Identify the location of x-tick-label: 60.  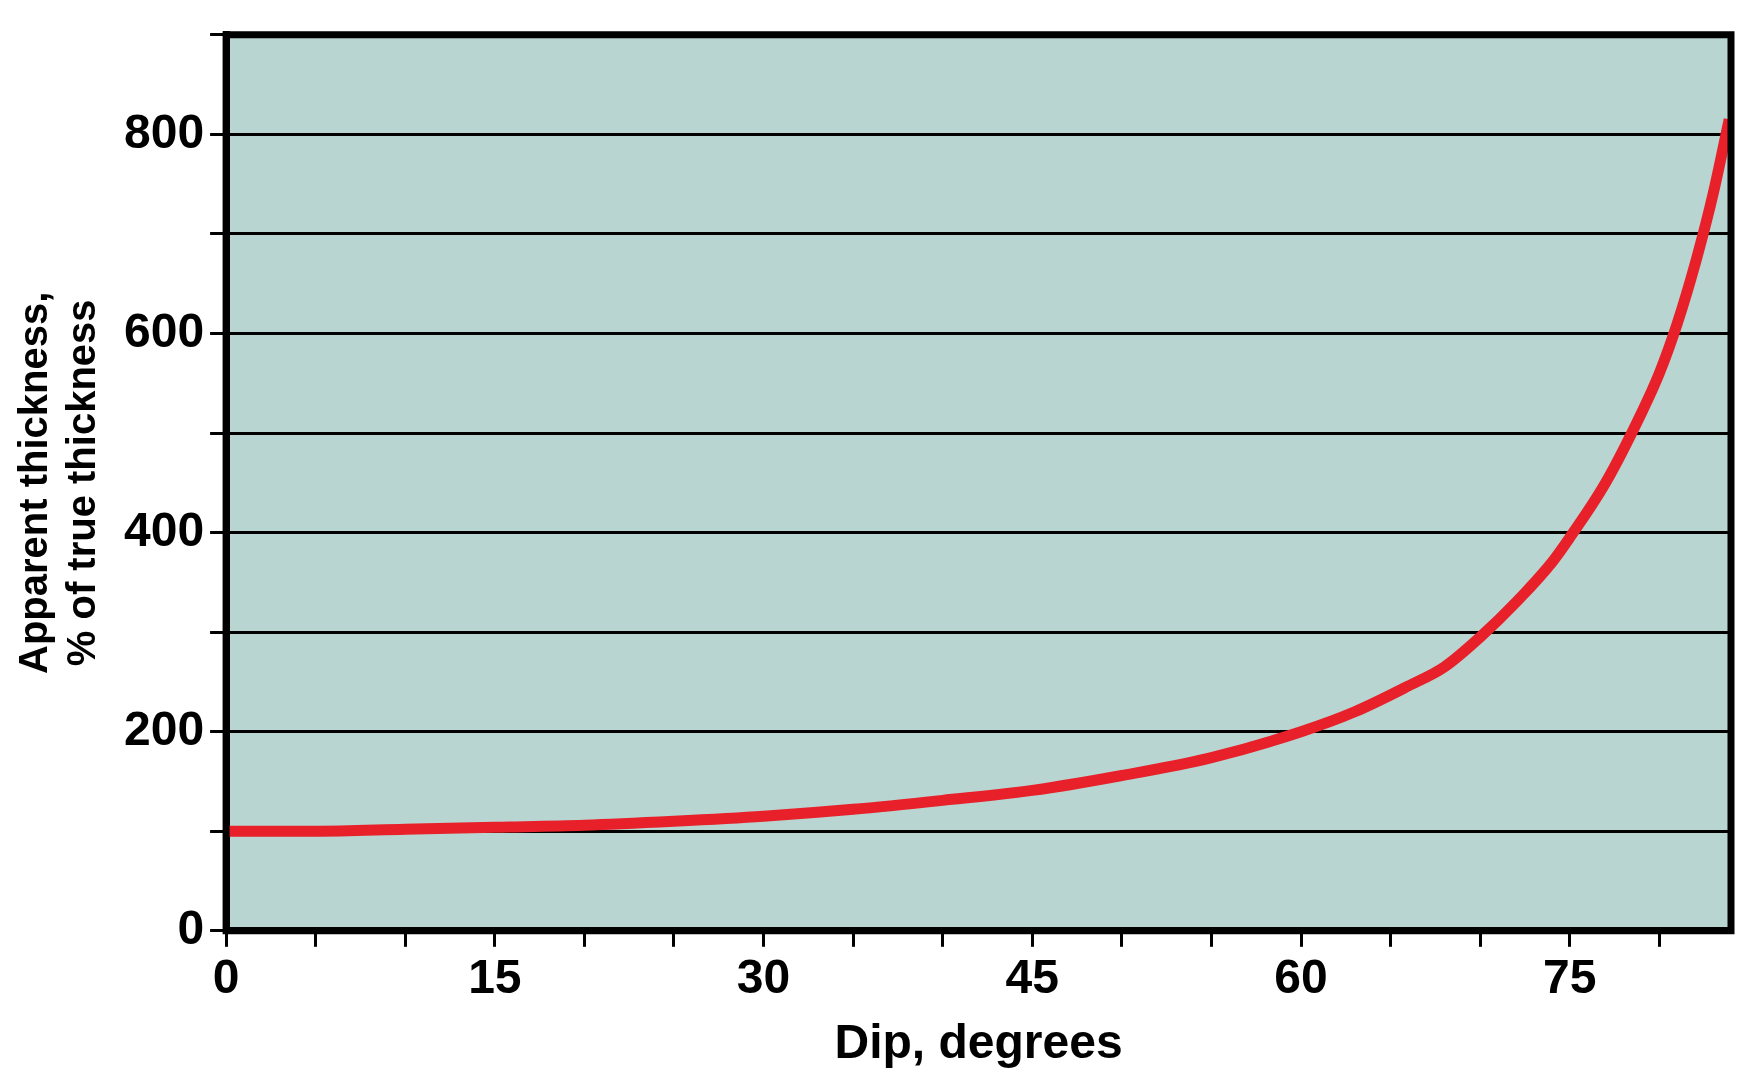
(1301, 976).